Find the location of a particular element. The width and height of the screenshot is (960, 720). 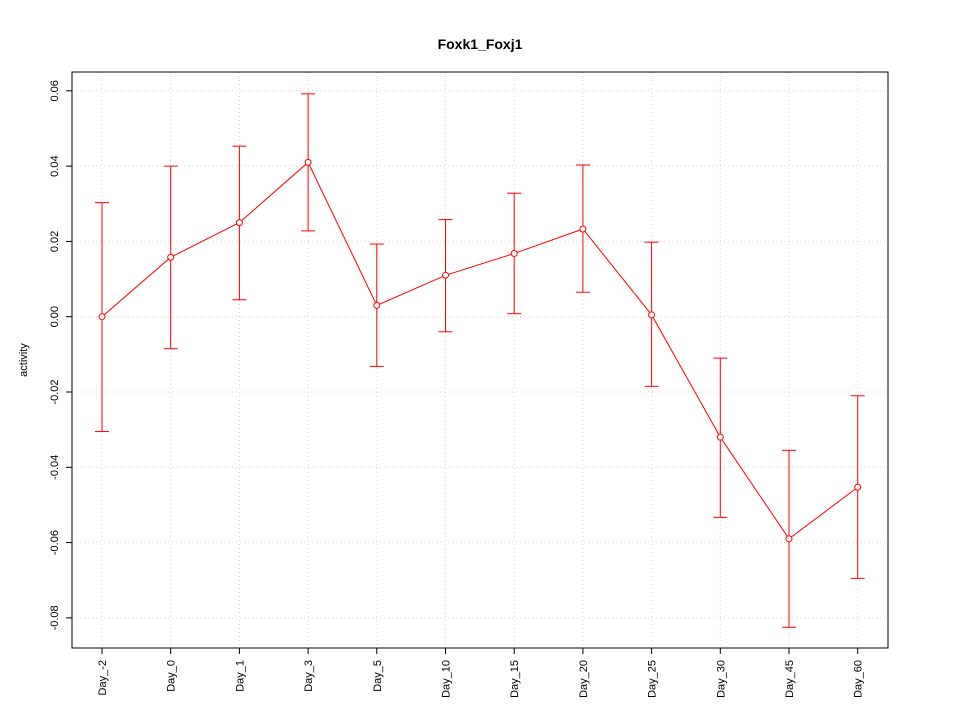

y-tick-label: -0.04 is located at coordinates (55, 467).